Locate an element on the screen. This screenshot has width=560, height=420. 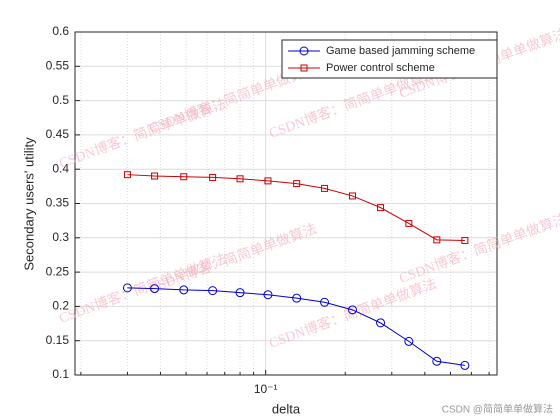
y-tick-label: 0.35 is located at coordinates (58, 203).